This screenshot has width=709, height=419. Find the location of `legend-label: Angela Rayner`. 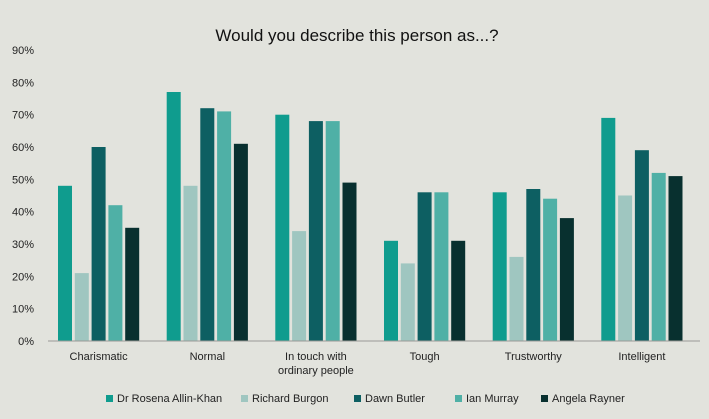

legend-label: Angela Rayner is located at coordinates (588, 399).